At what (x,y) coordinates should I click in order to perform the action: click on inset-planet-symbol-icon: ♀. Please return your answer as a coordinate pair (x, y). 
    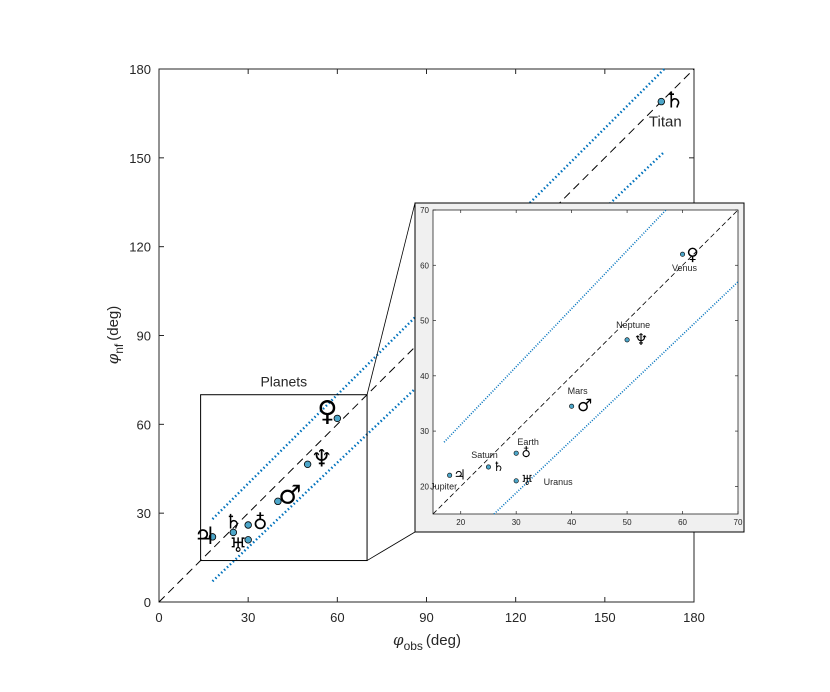
    Looking at the image, I should click on (692, 255).